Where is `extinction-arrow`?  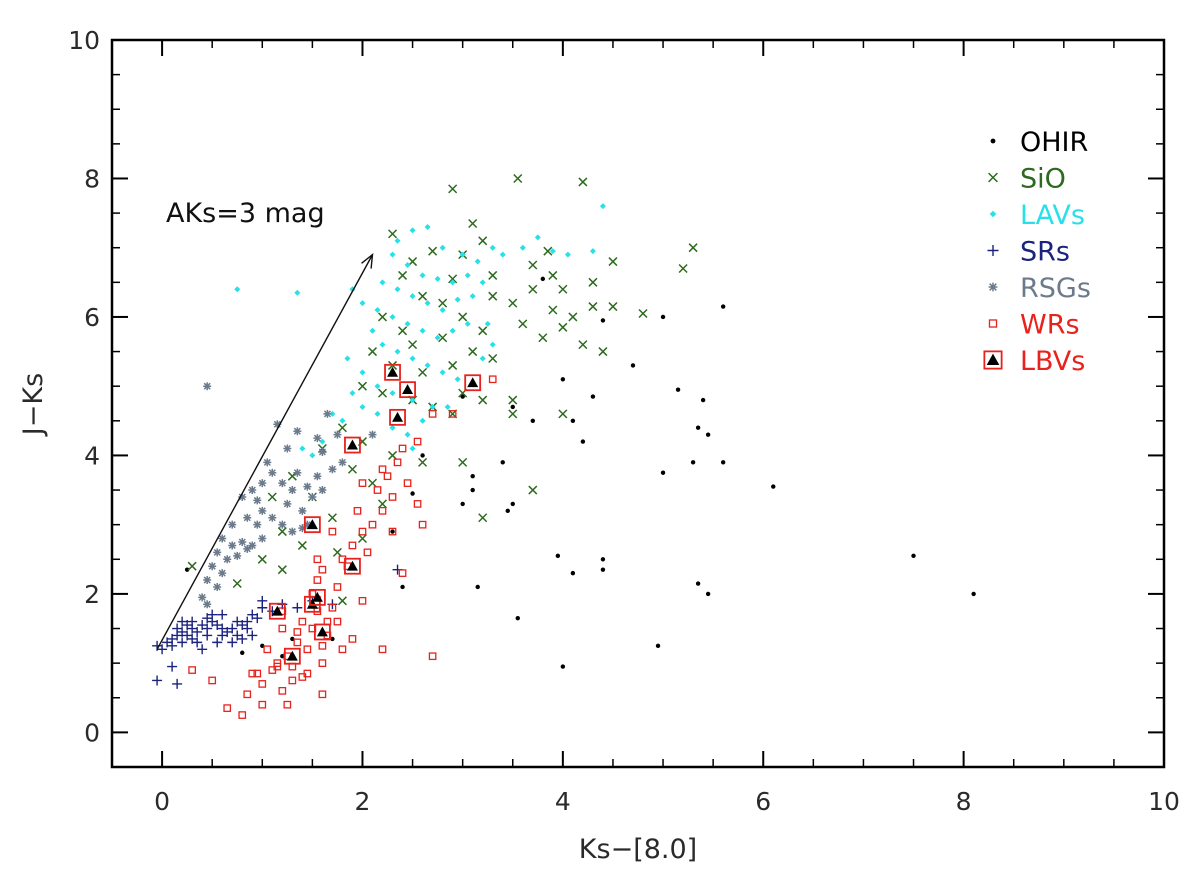 extinction-arrow is located at coordinates (265, 452).